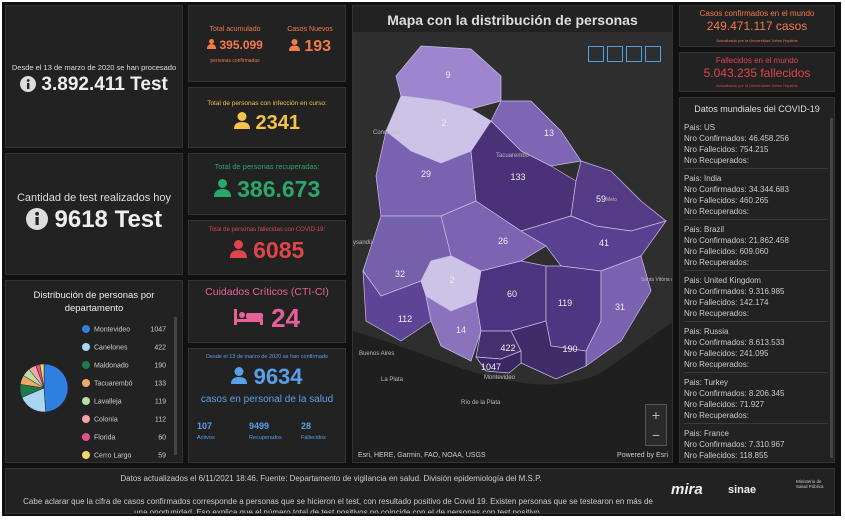 This screenshot has width=845, height=520. What do you see at coordinates (387, 133) in the screenshot?
I see `place-label: Concordia` at bounding box center [387, 133].